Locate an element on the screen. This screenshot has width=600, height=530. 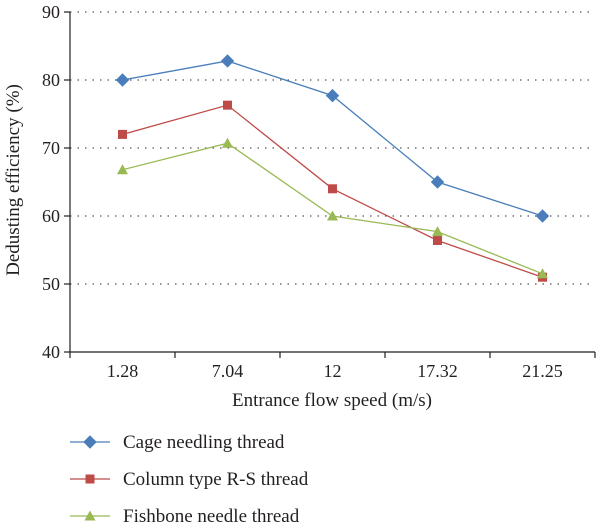
legend-item: Cage needling thread is located at coordinates (177, 442).